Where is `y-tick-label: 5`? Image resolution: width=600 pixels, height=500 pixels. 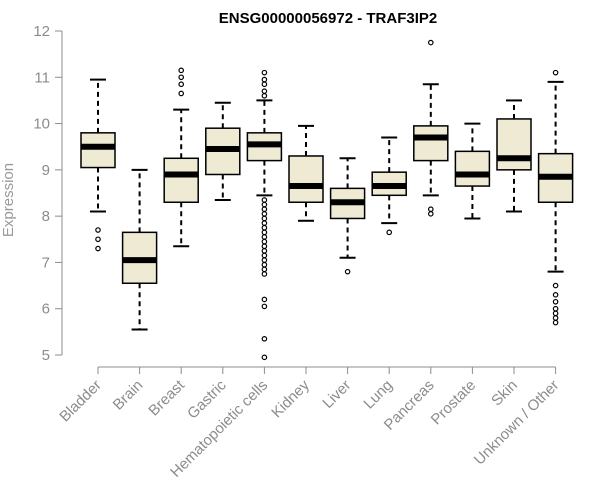
y-tick-label: 5 is located at coordinates (46, 355).